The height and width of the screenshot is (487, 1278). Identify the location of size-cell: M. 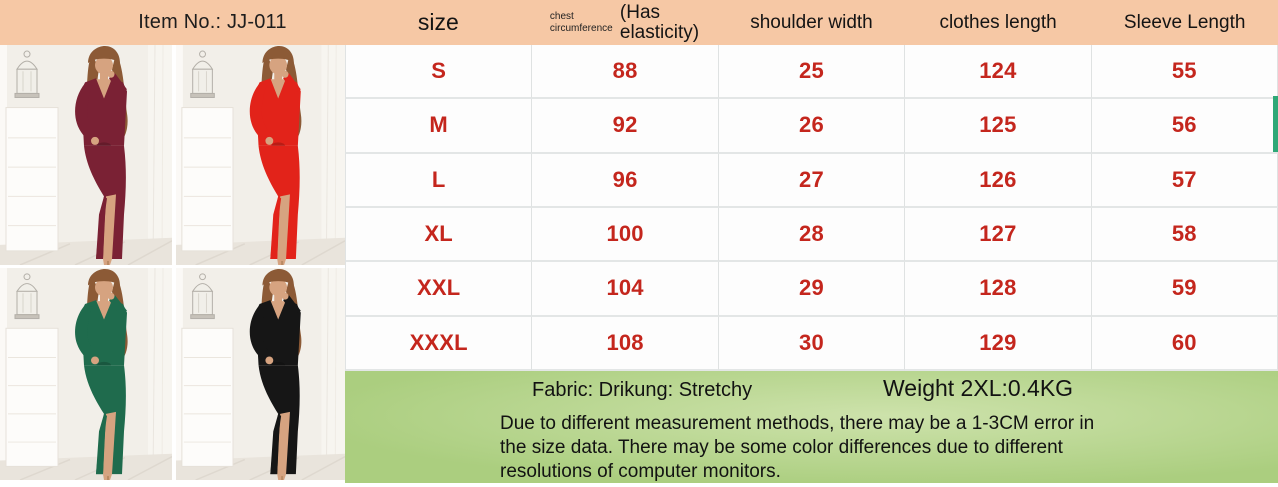
(439, 126).